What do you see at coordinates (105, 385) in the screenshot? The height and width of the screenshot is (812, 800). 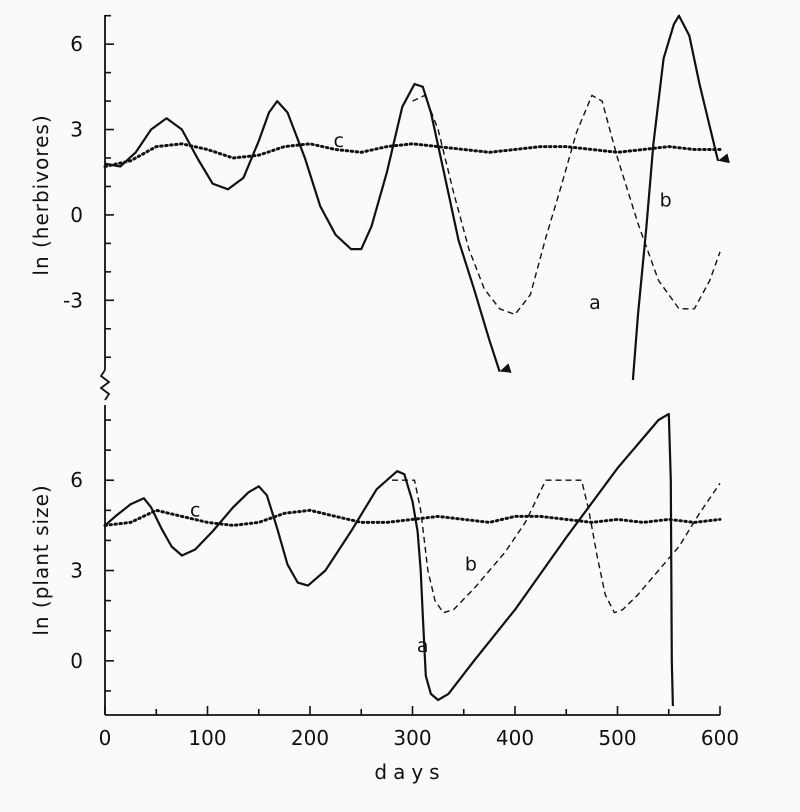 I see `axis-break-mark` at bounding box center [105, 385].